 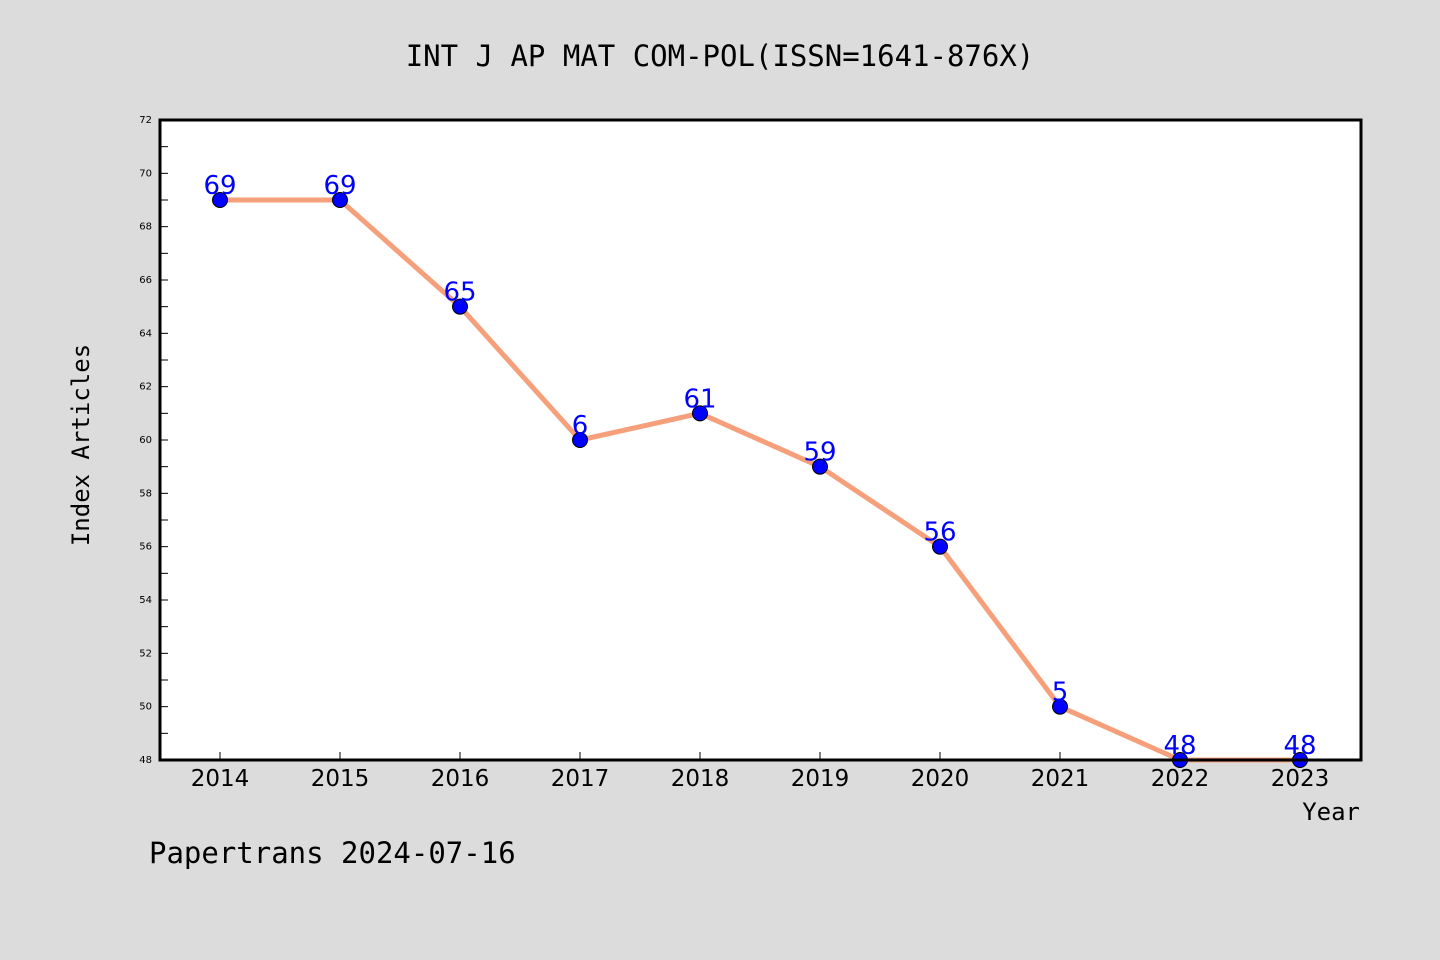 What do you see at coordinates (145, 547) in the screenshot?
I see `y-tick-label: 56` at bounding box center [145, 547].